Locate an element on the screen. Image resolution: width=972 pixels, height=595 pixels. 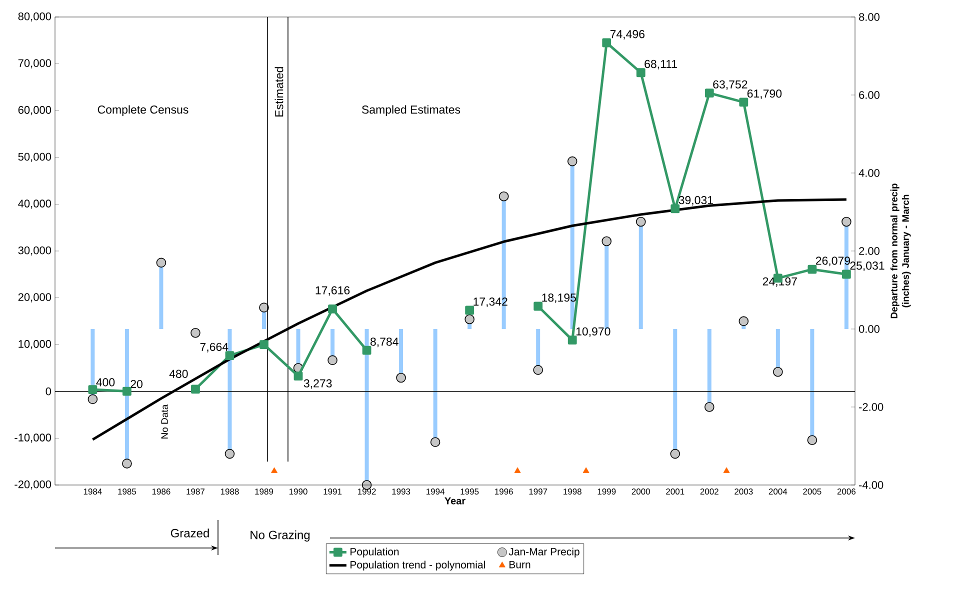
data-label: 400 is located at coordinates (105, 382).